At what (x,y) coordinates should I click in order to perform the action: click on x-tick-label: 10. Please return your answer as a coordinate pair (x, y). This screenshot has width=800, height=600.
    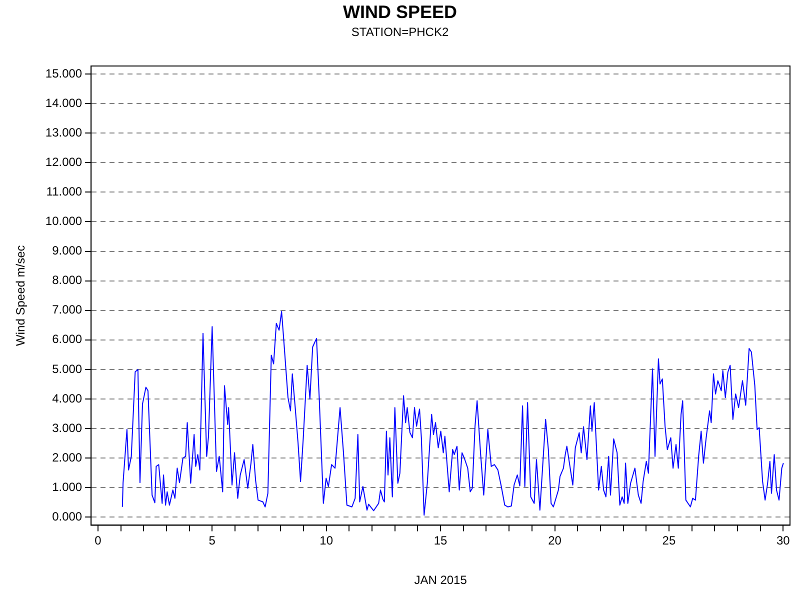
    Looking at the image, I should click on (327, 541).